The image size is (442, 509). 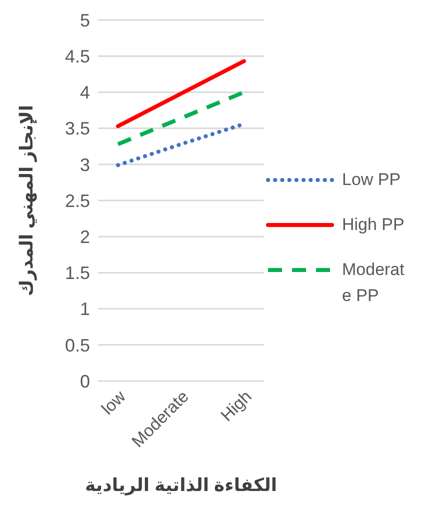 What do you see at coordinates (77, 273) in the screenshot?
I see `y-tick-label: 1.5` at bounding box center [77, 273].